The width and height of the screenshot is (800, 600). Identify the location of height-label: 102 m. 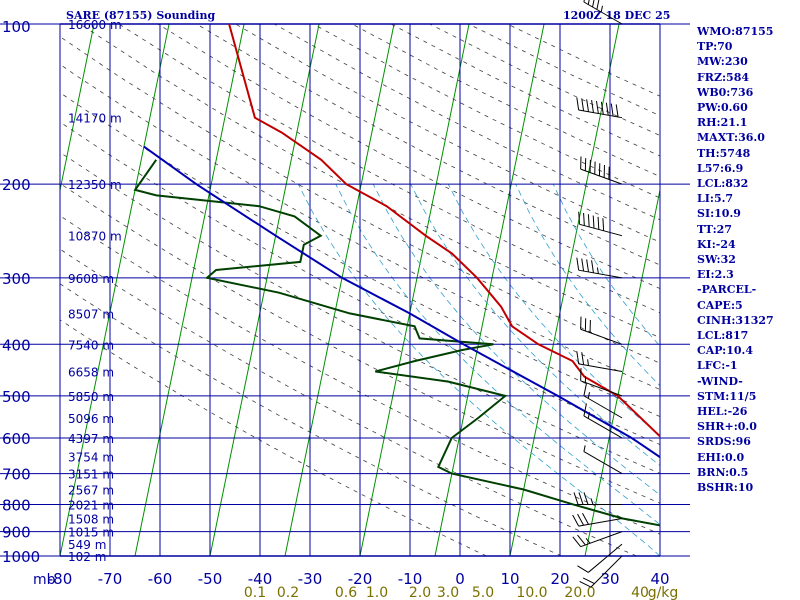
(87, 557).